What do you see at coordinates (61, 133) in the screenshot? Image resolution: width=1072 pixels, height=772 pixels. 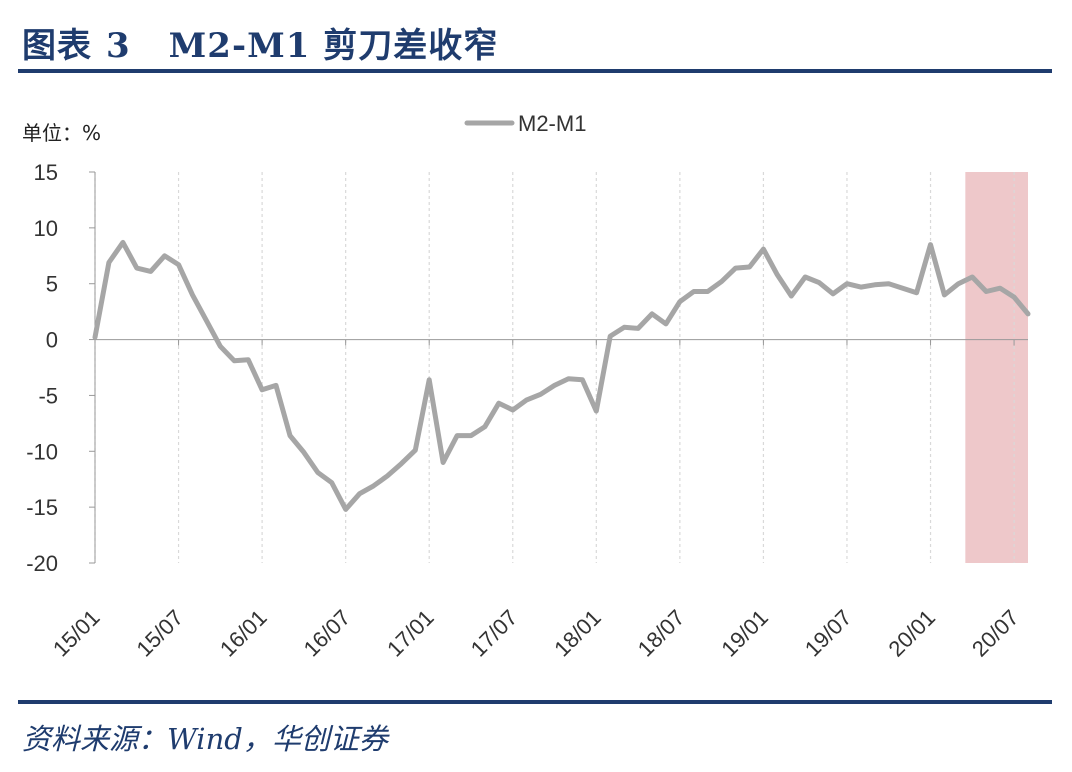 I see `unit-label: 单位：%` at bounding box center [61, 133].